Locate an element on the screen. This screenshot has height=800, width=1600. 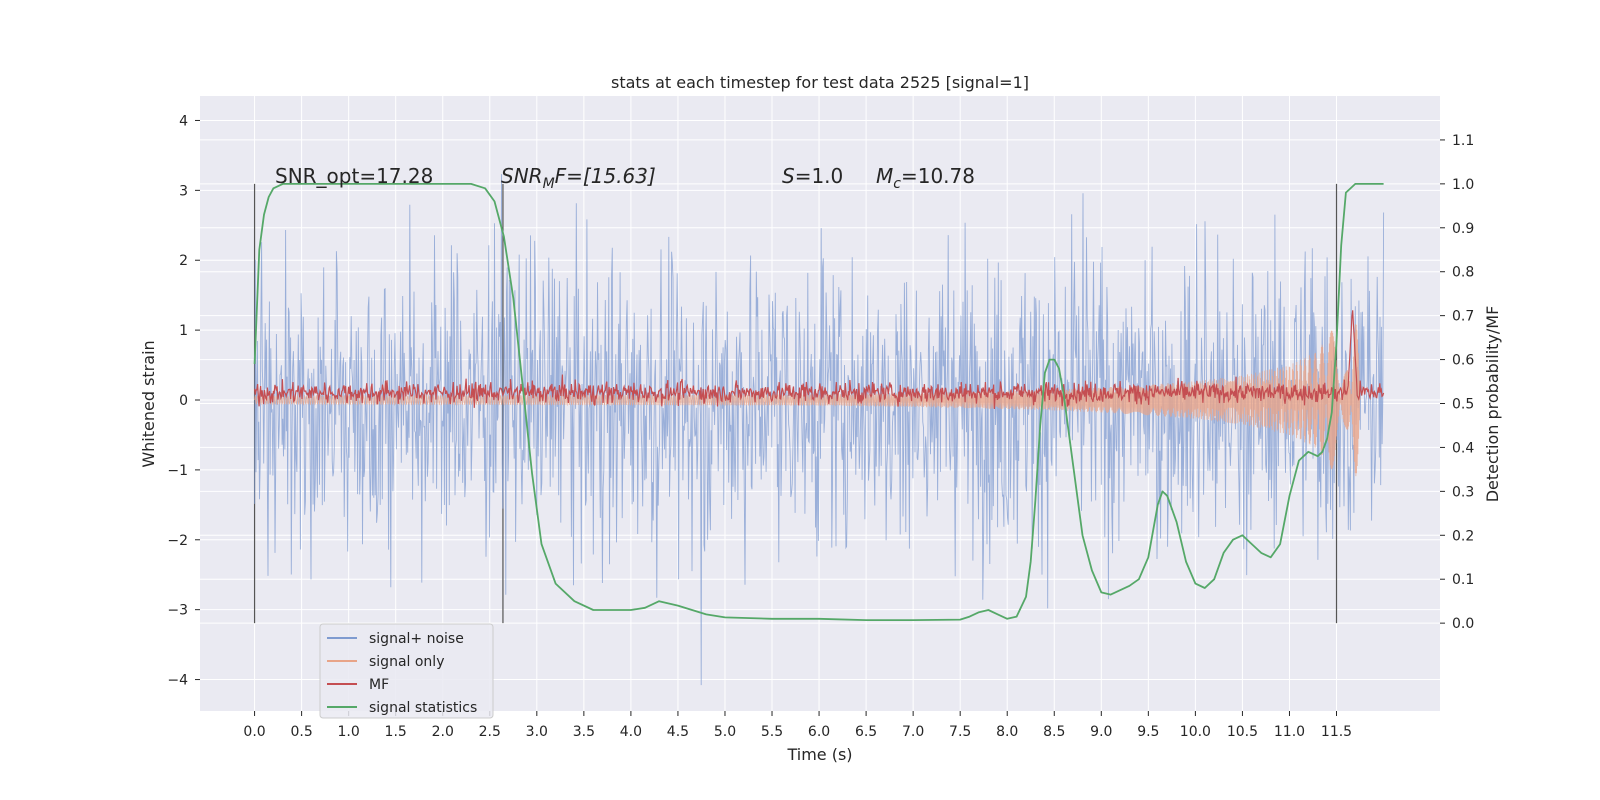
y2-tick-label: 0.2 is located at coordinates (1463, 536).